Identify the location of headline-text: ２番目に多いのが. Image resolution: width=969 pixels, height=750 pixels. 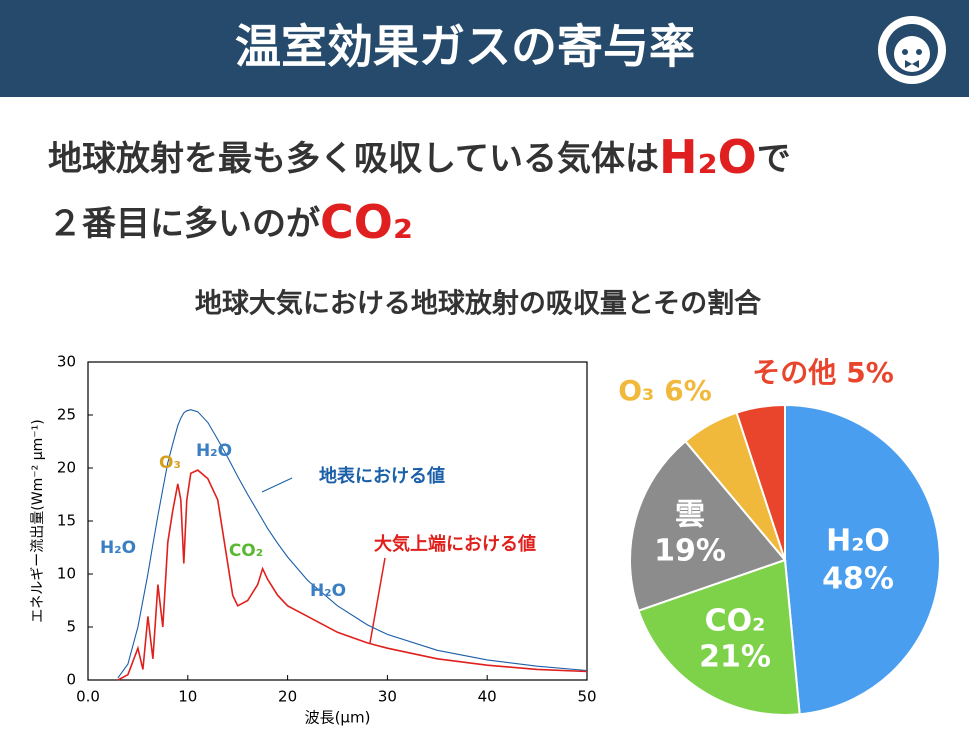
(184, 224).